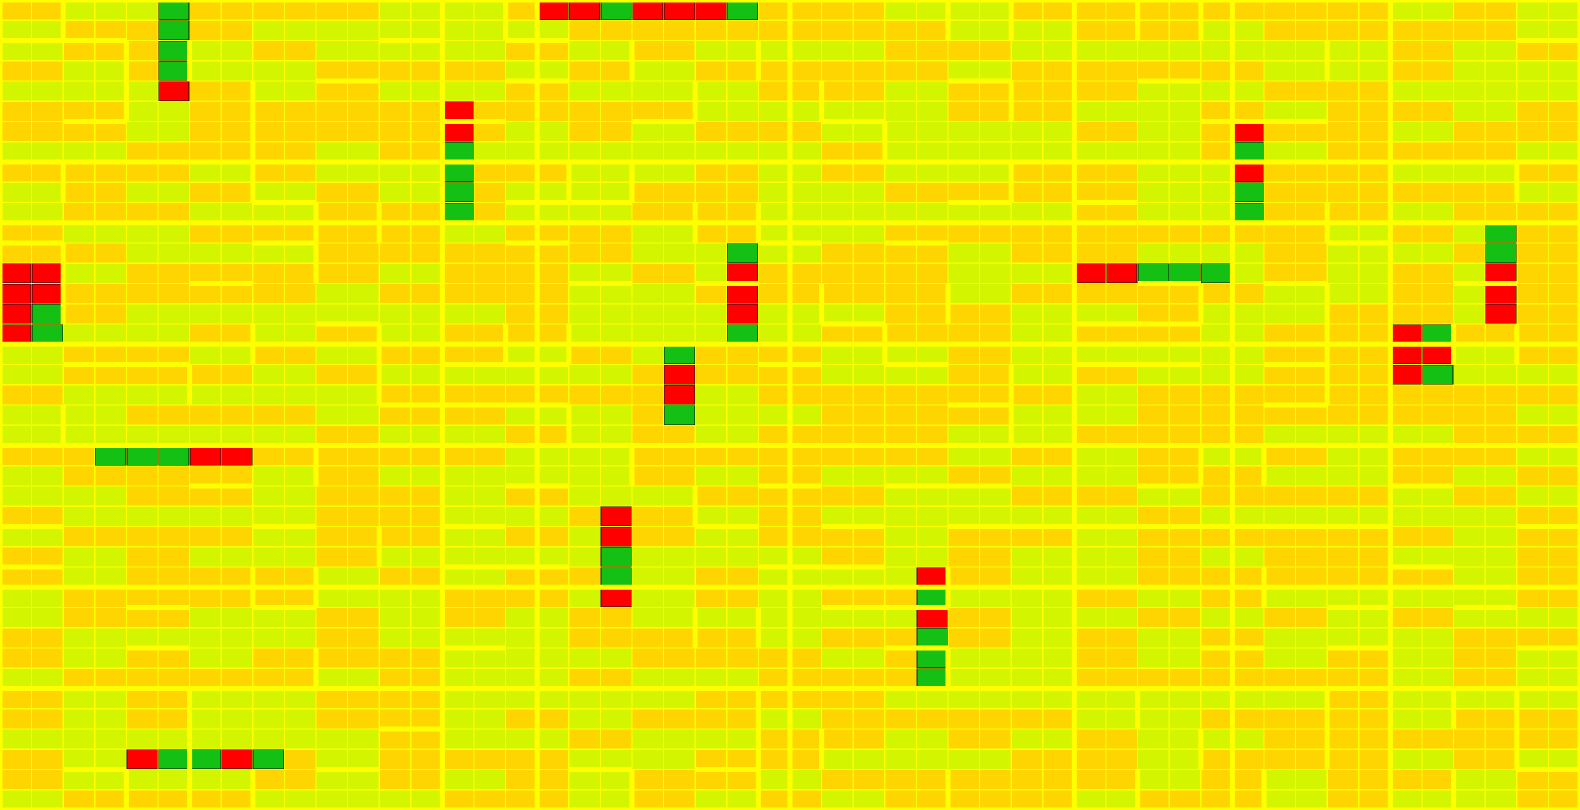  Describe the element at coordinates (1438, 334) in the screenshot. I see `piece-i-green-tile` at that location.